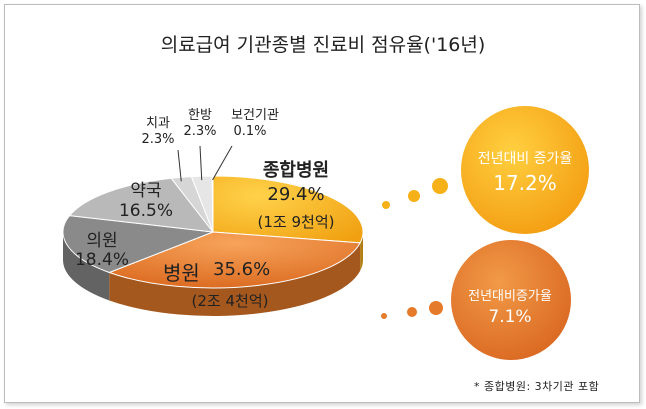 Image resolution: width=646 pixels, height=409 pixels. I want to click on slice-label-general-hospital-name: 종합병원, so click(296, 170).